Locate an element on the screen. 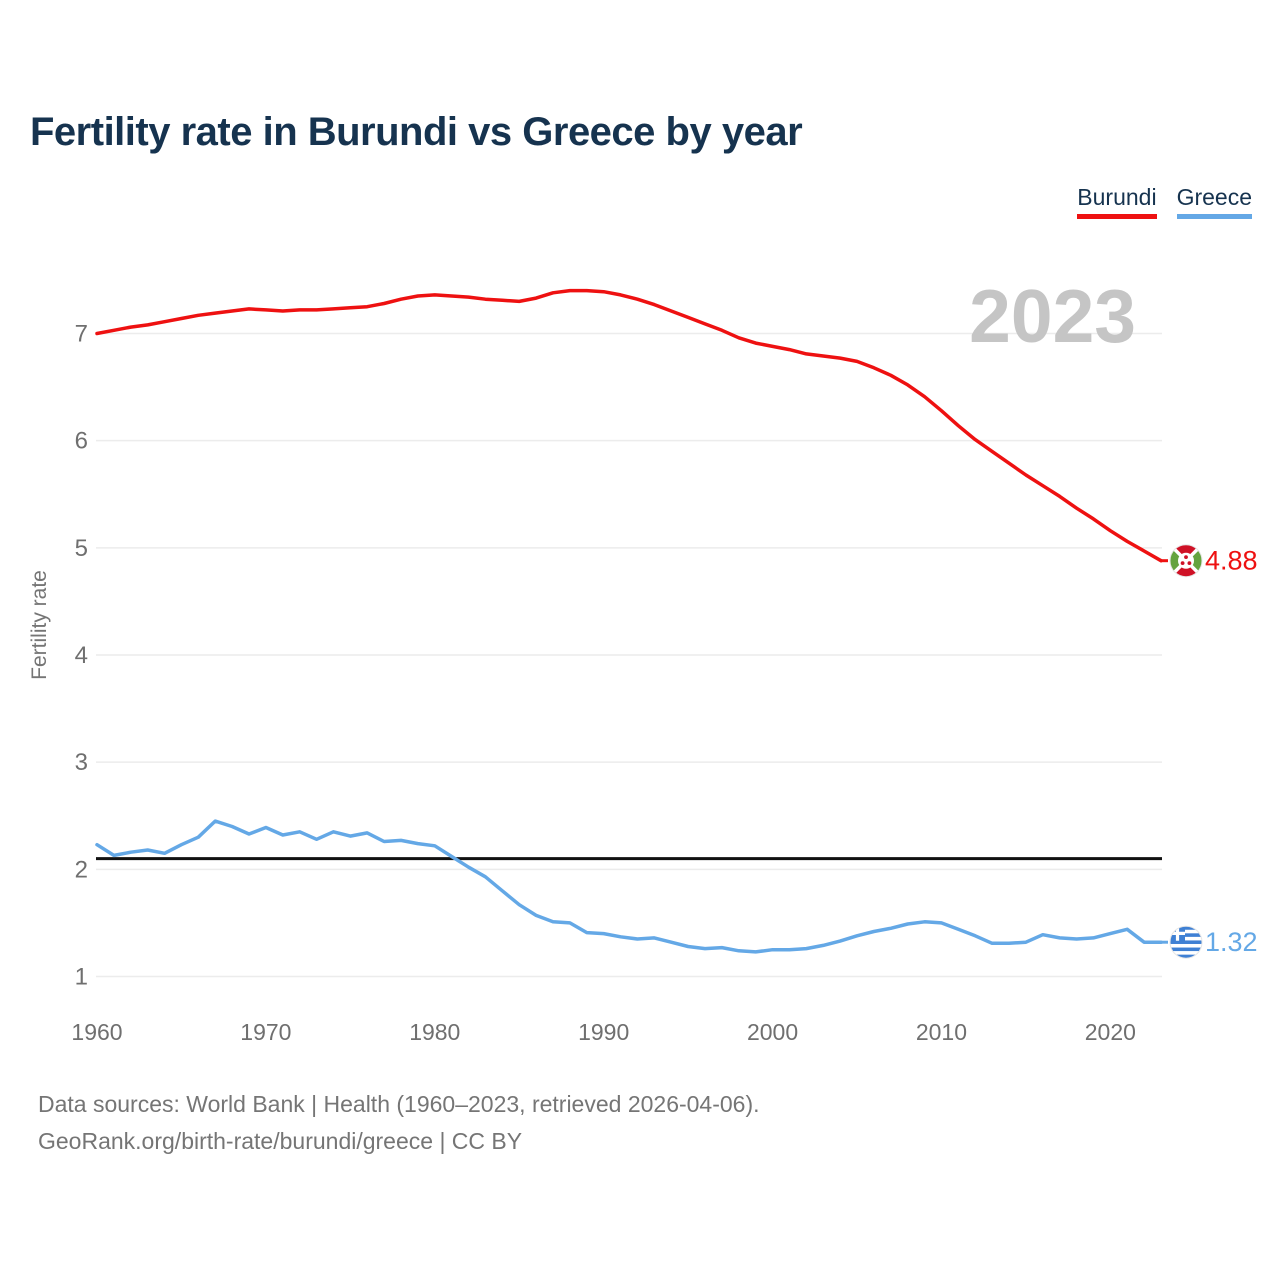 This screenshot has width=1280, height=1280. burundi-flag-group is located at coordinates (1186, 561).